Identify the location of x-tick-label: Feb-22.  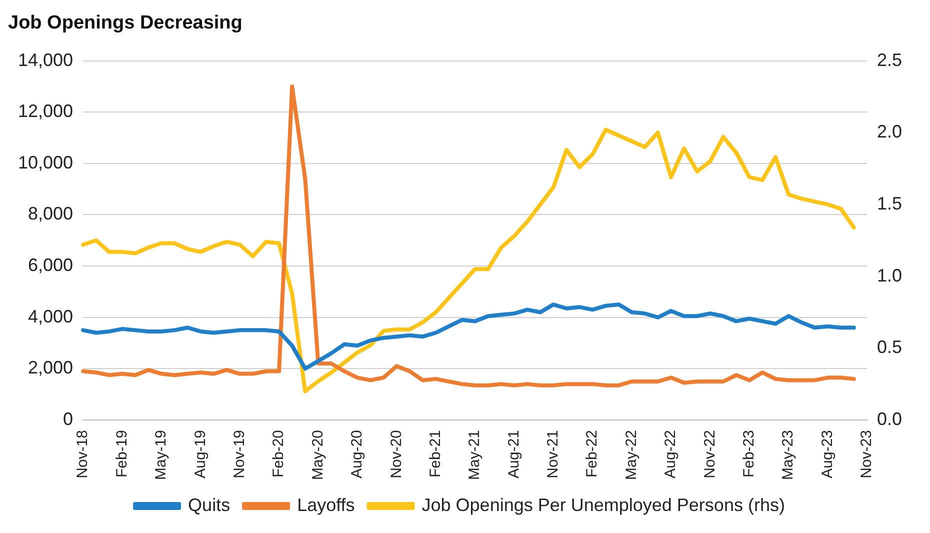
(592, 454).